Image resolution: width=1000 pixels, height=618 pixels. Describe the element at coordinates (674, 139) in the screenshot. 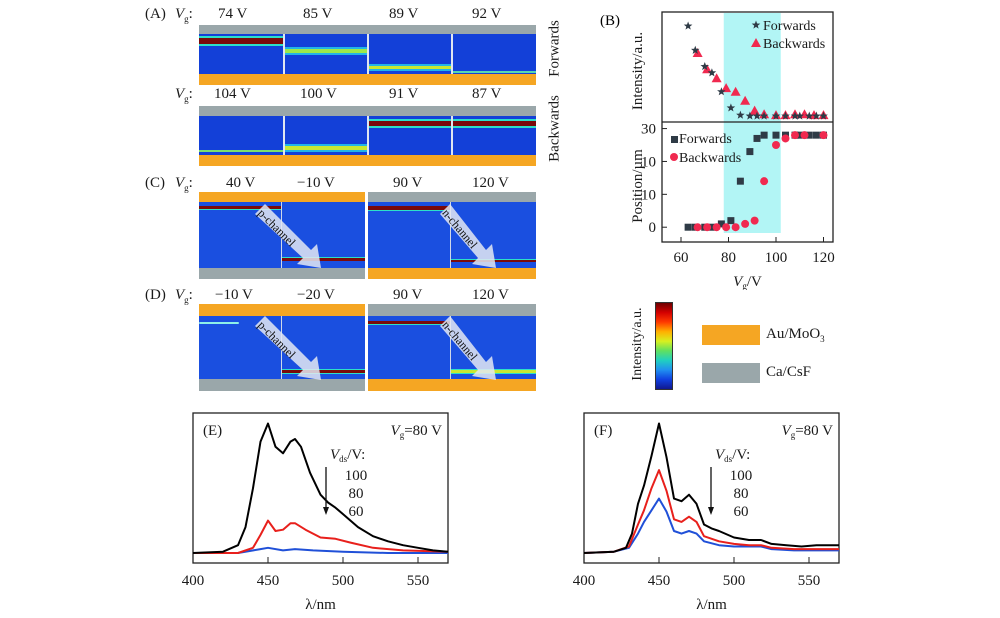

I see `legend-forwards-square-icon` at that location.